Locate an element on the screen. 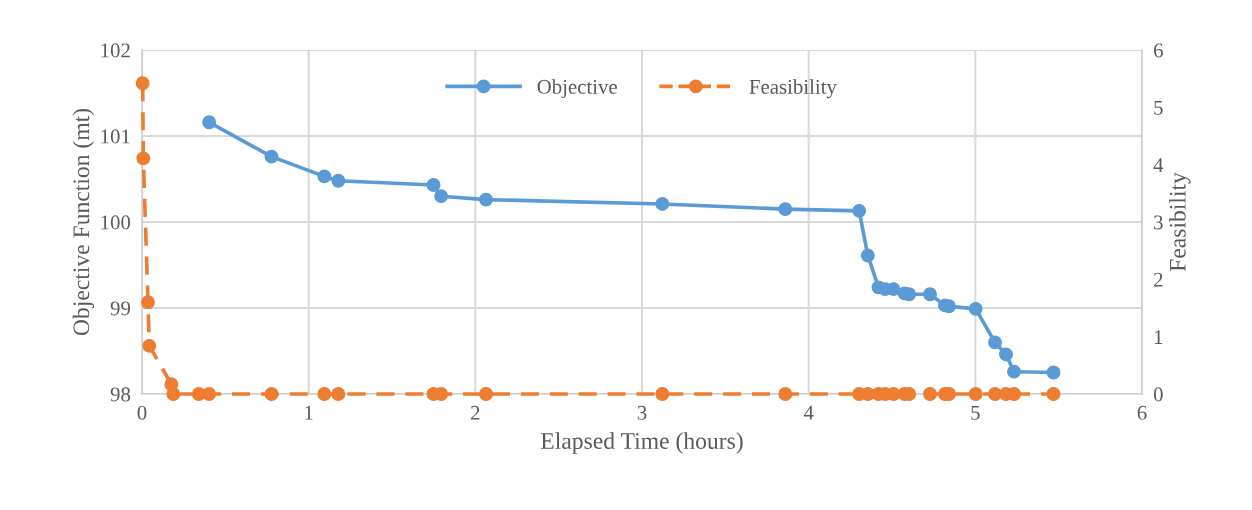 The image size is (1252, 510). x-tick-label: 3 is located at coordinates (642, 412).